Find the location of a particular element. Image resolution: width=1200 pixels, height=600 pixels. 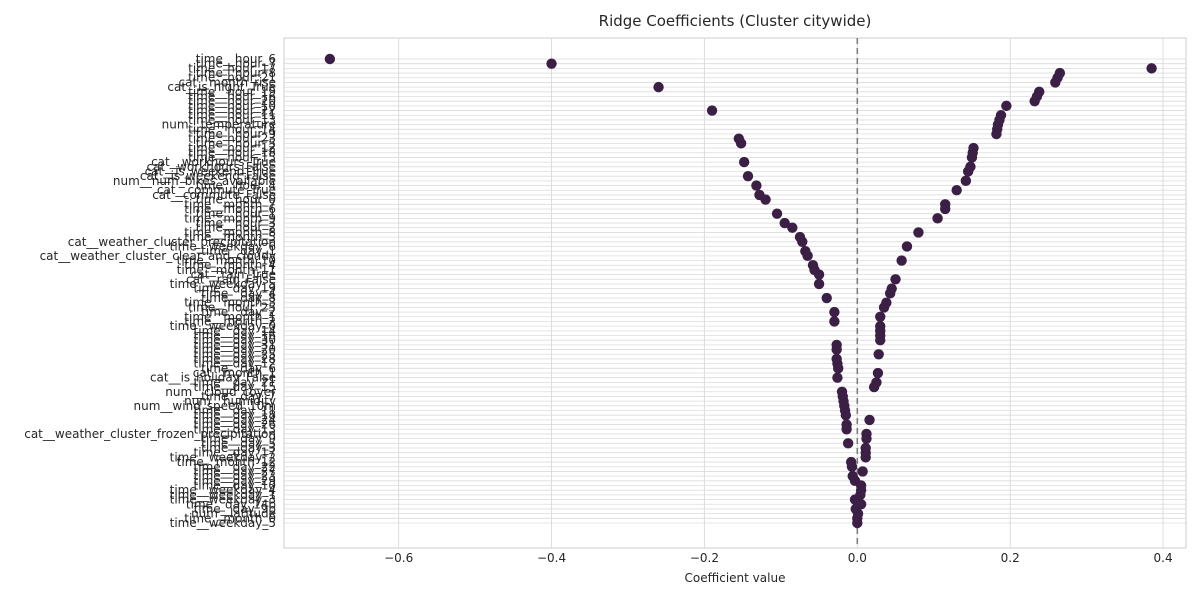

x-tick-label: 0.4 is located at coordinates (1163, 558).